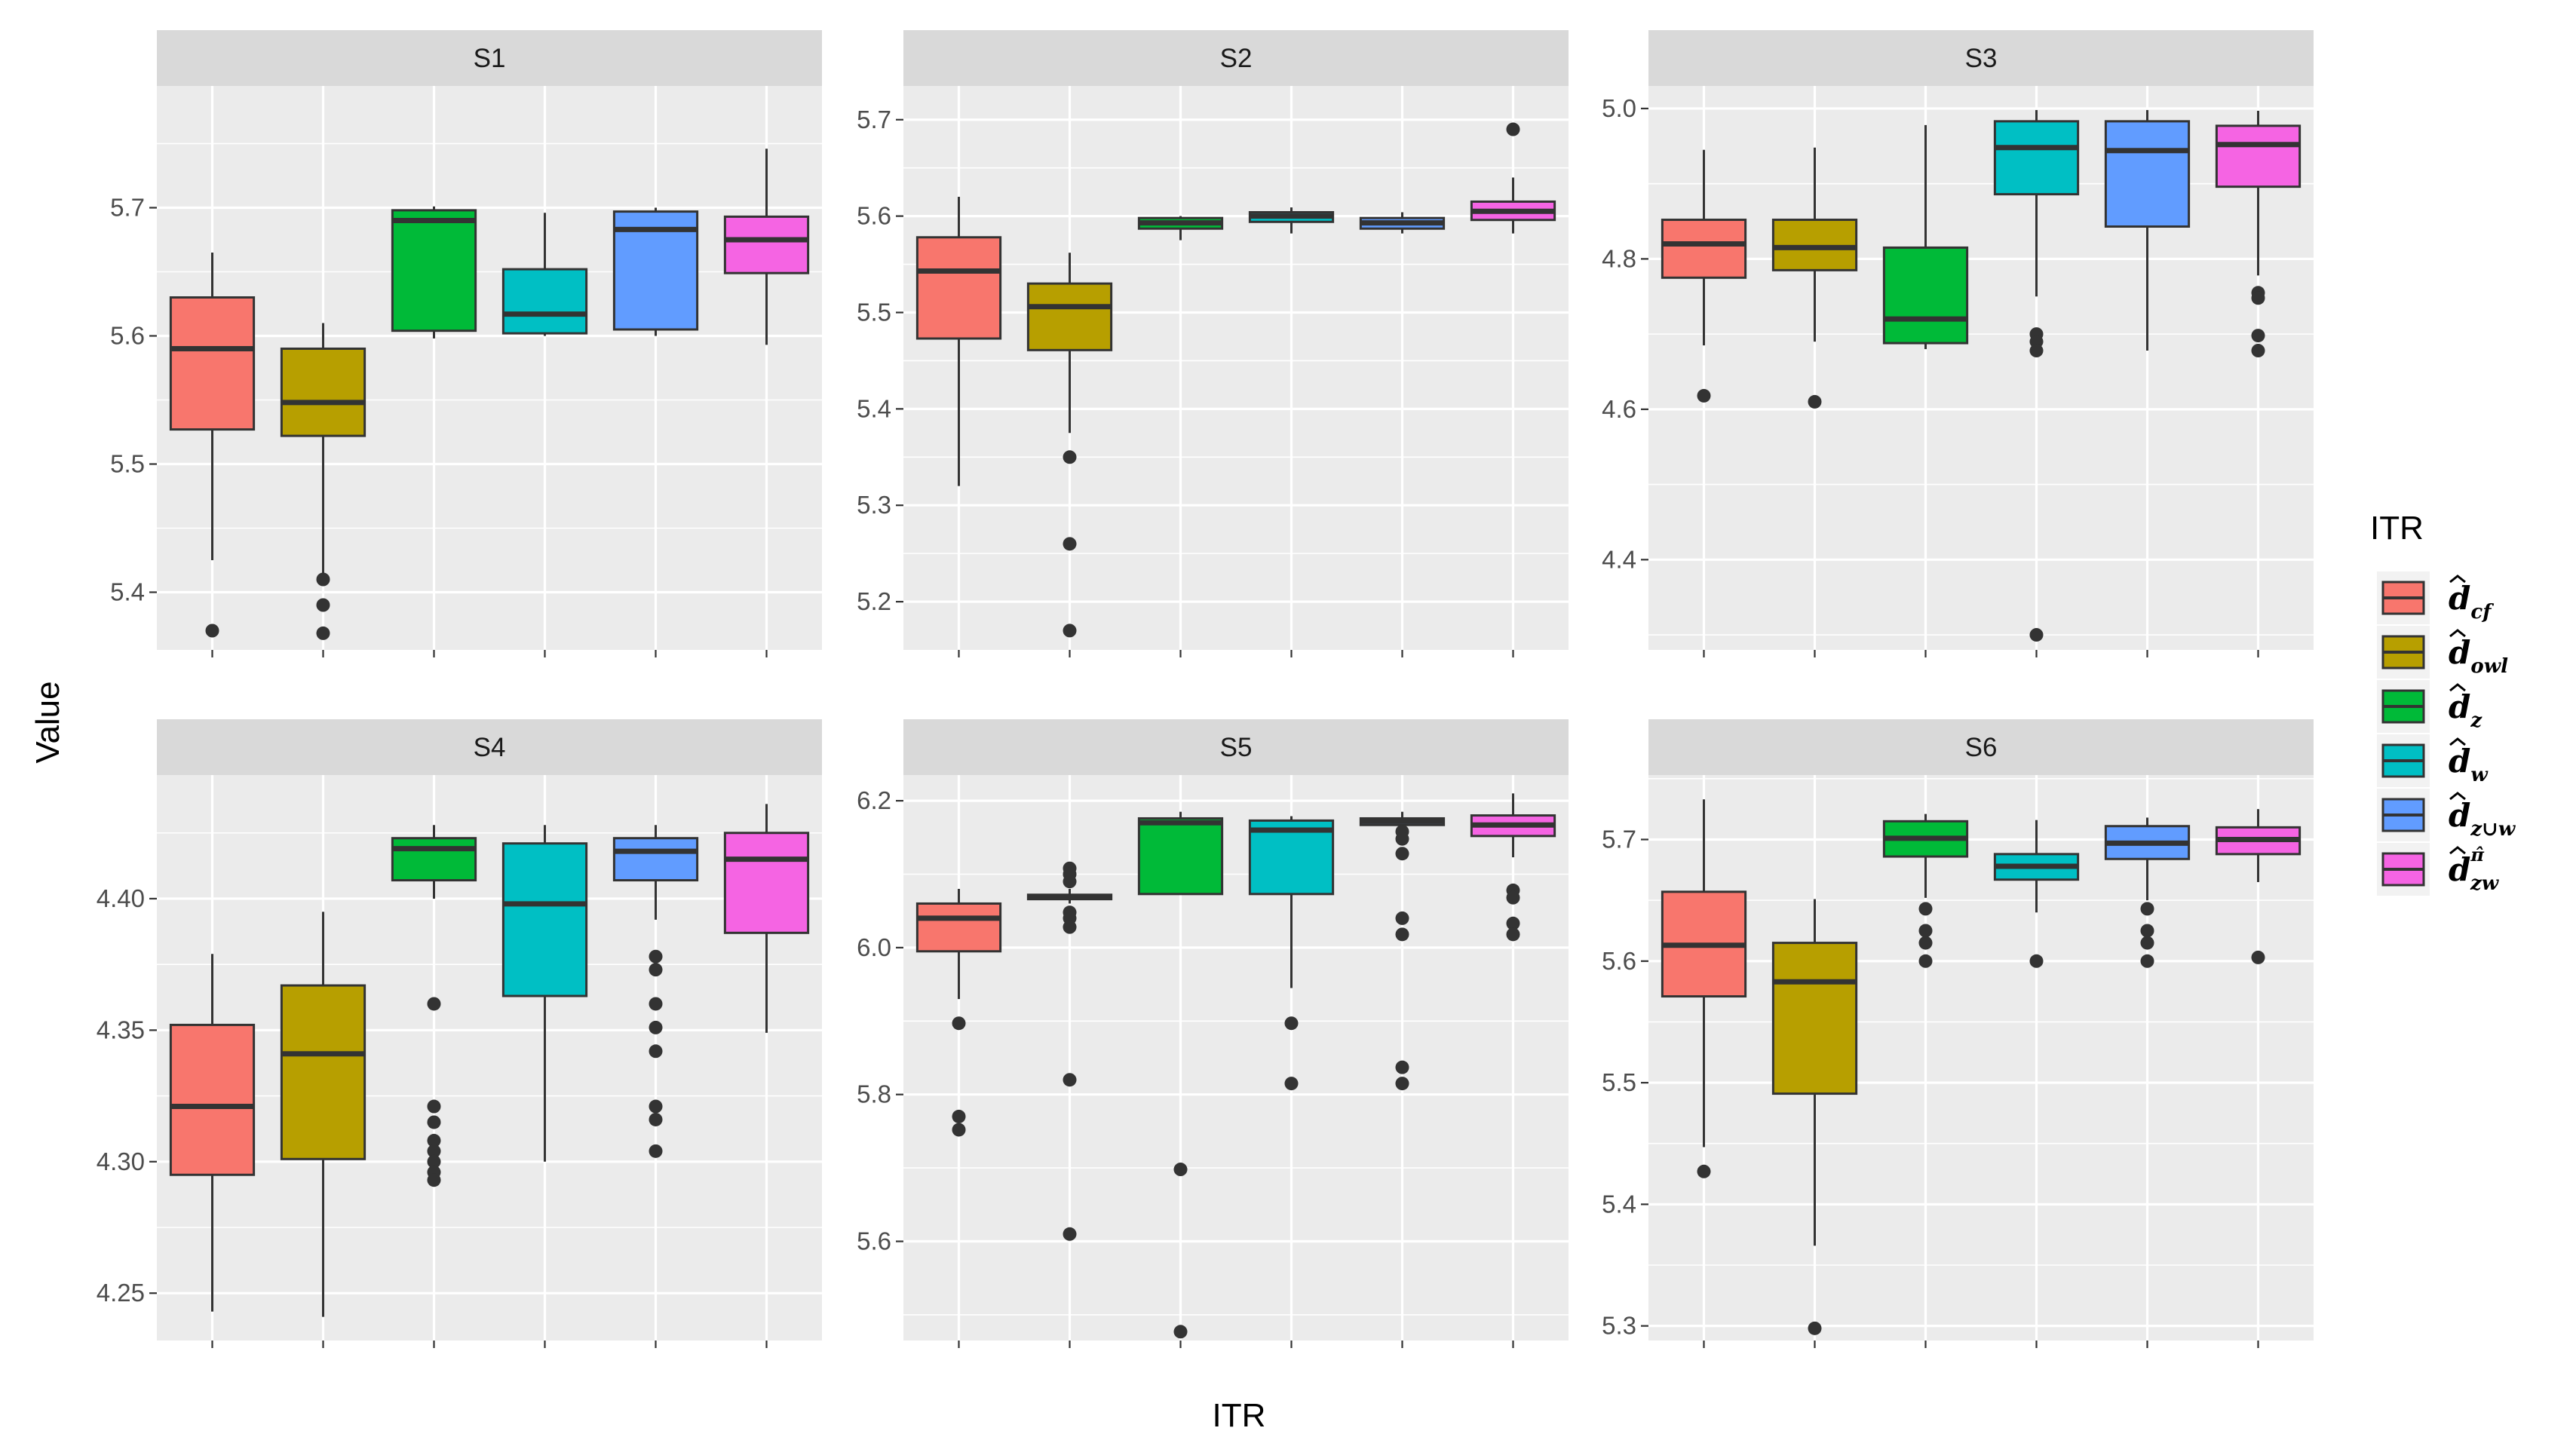 The image size is (2576, 1434). Describe the element at coordinates (874, 216) in the screenshot. I see `y-tick-label: 5.6` at that location.